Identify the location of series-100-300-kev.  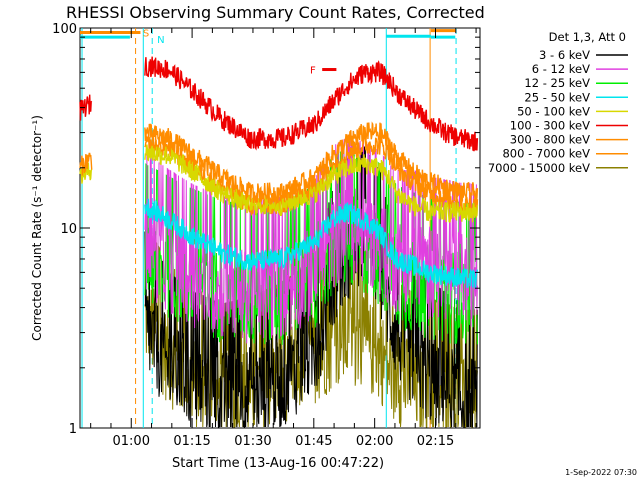
(279, 104).